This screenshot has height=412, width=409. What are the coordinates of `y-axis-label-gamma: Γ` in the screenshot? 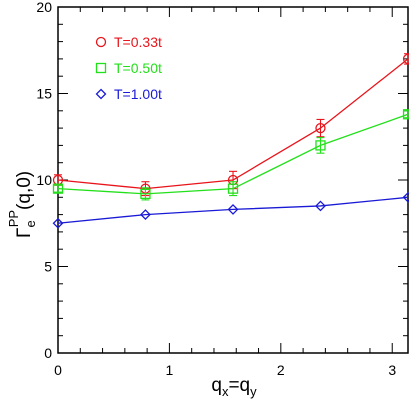 It's located at (24, 233).